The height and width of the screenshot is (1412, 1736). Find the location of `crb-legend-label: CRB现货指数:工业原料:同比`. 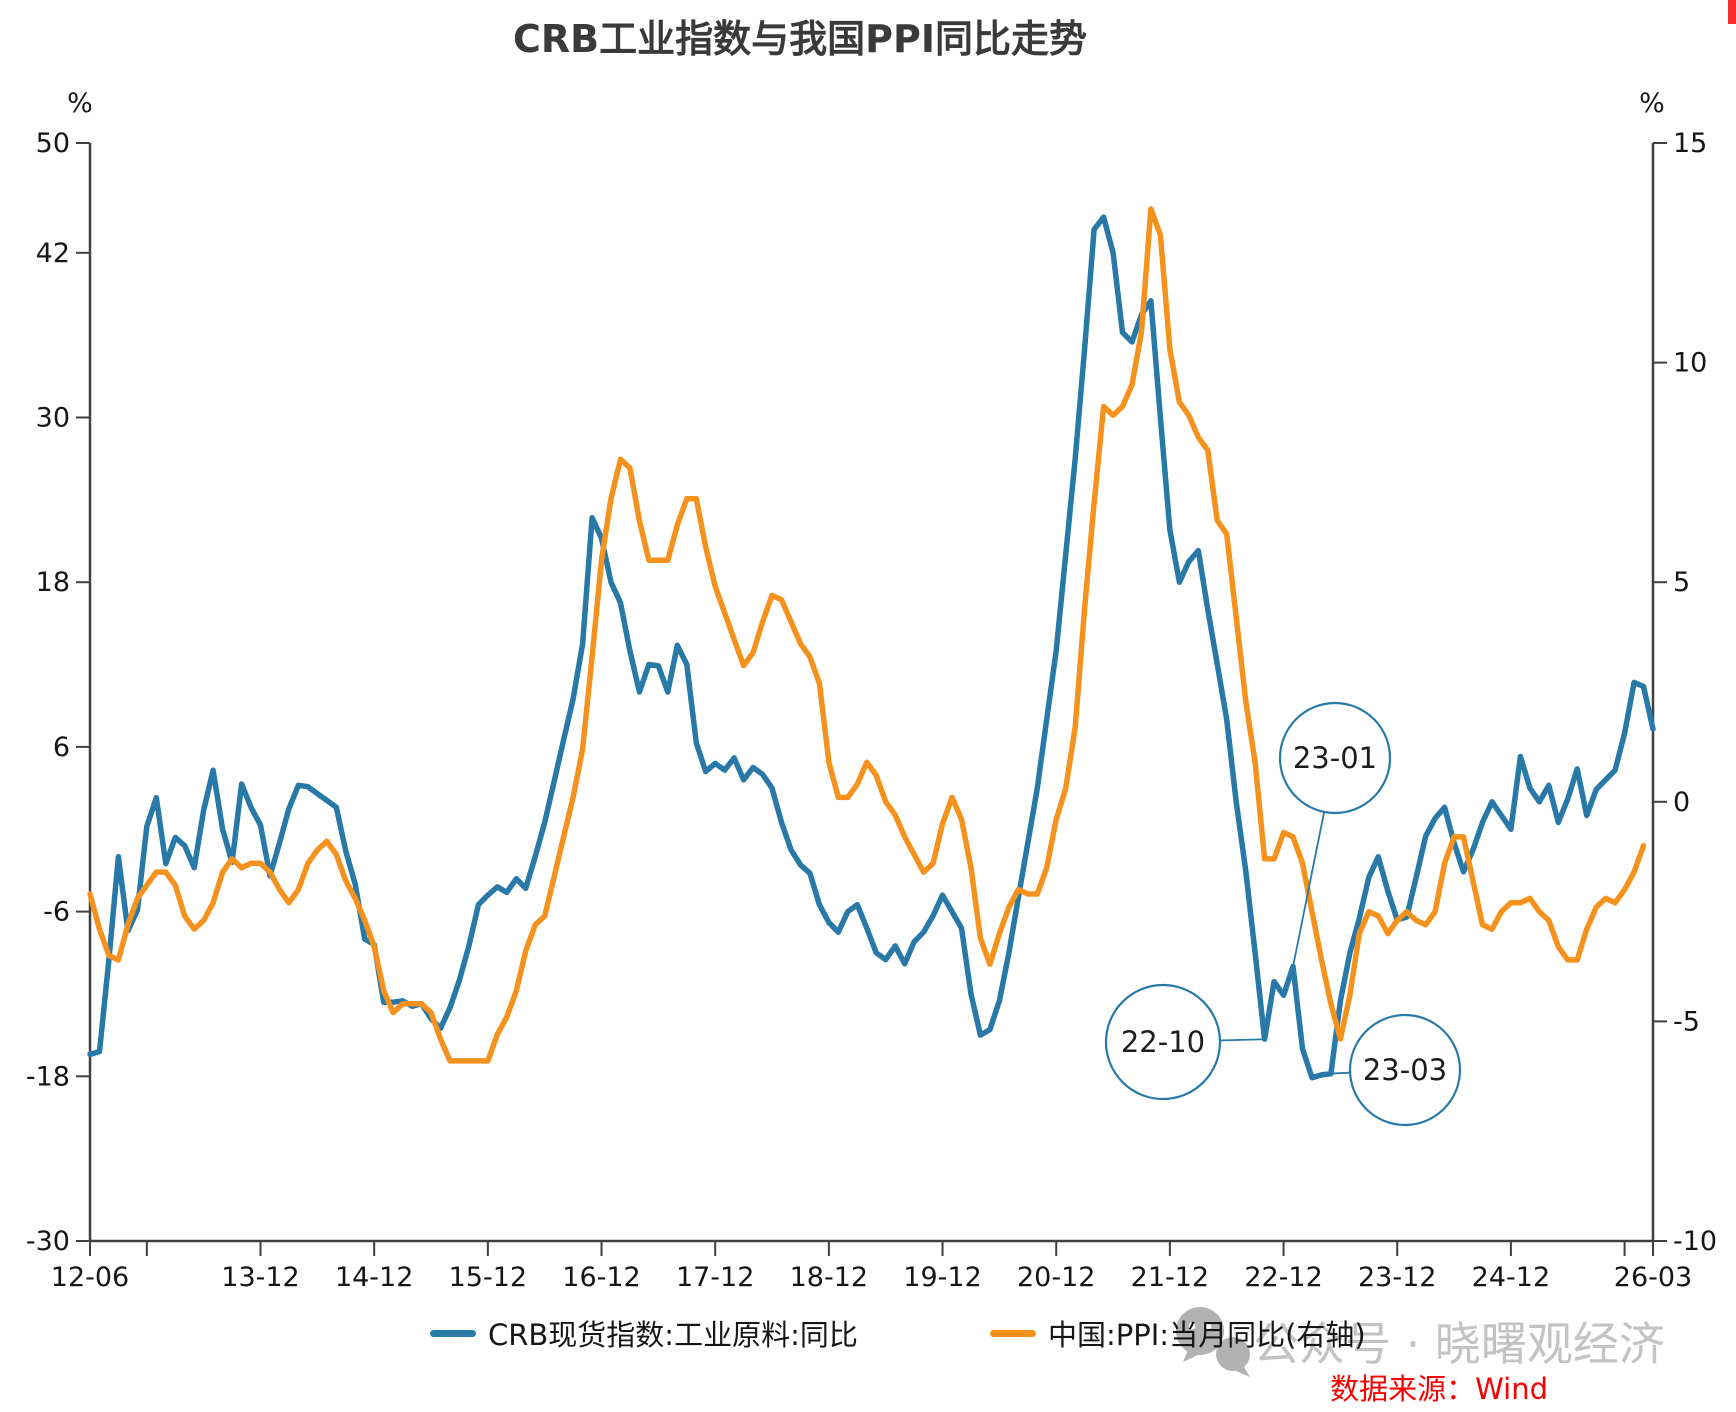

crb-legend-label: CRB现货指数:工业原料:同比 is located at coordinates (673, 1335).